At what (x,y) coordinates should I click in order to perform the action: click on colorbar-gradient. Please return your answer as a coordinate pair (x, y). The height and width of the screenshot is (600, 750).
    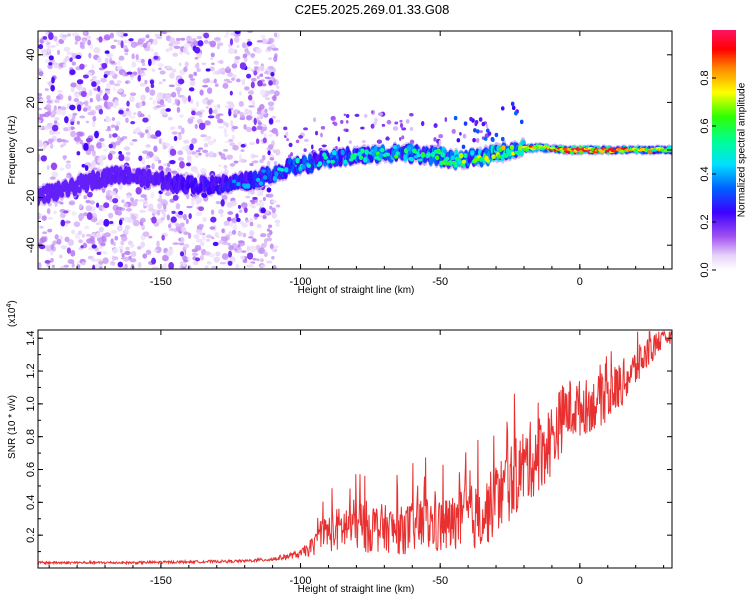
    Looking at the image, I should click on (724, 150).